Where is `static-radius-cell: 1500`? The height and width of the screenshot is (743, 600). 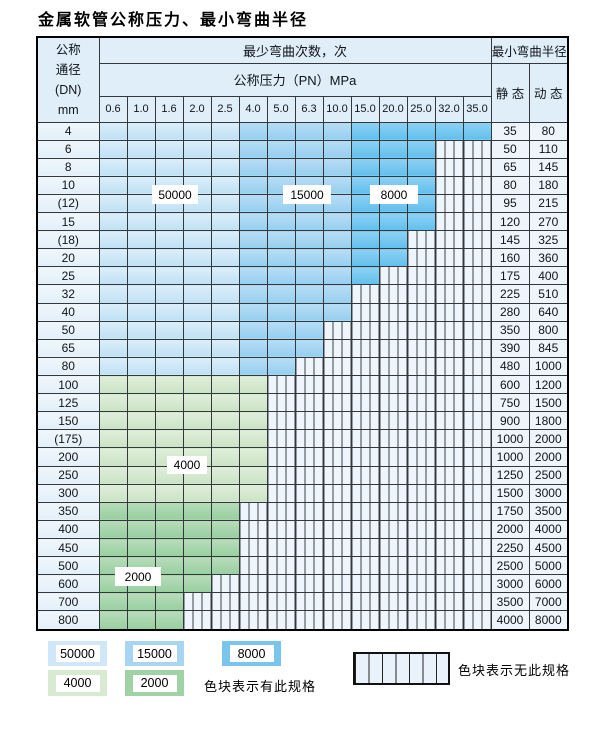 static-radius-cell: 1500 is located at coordinates (510, 493).